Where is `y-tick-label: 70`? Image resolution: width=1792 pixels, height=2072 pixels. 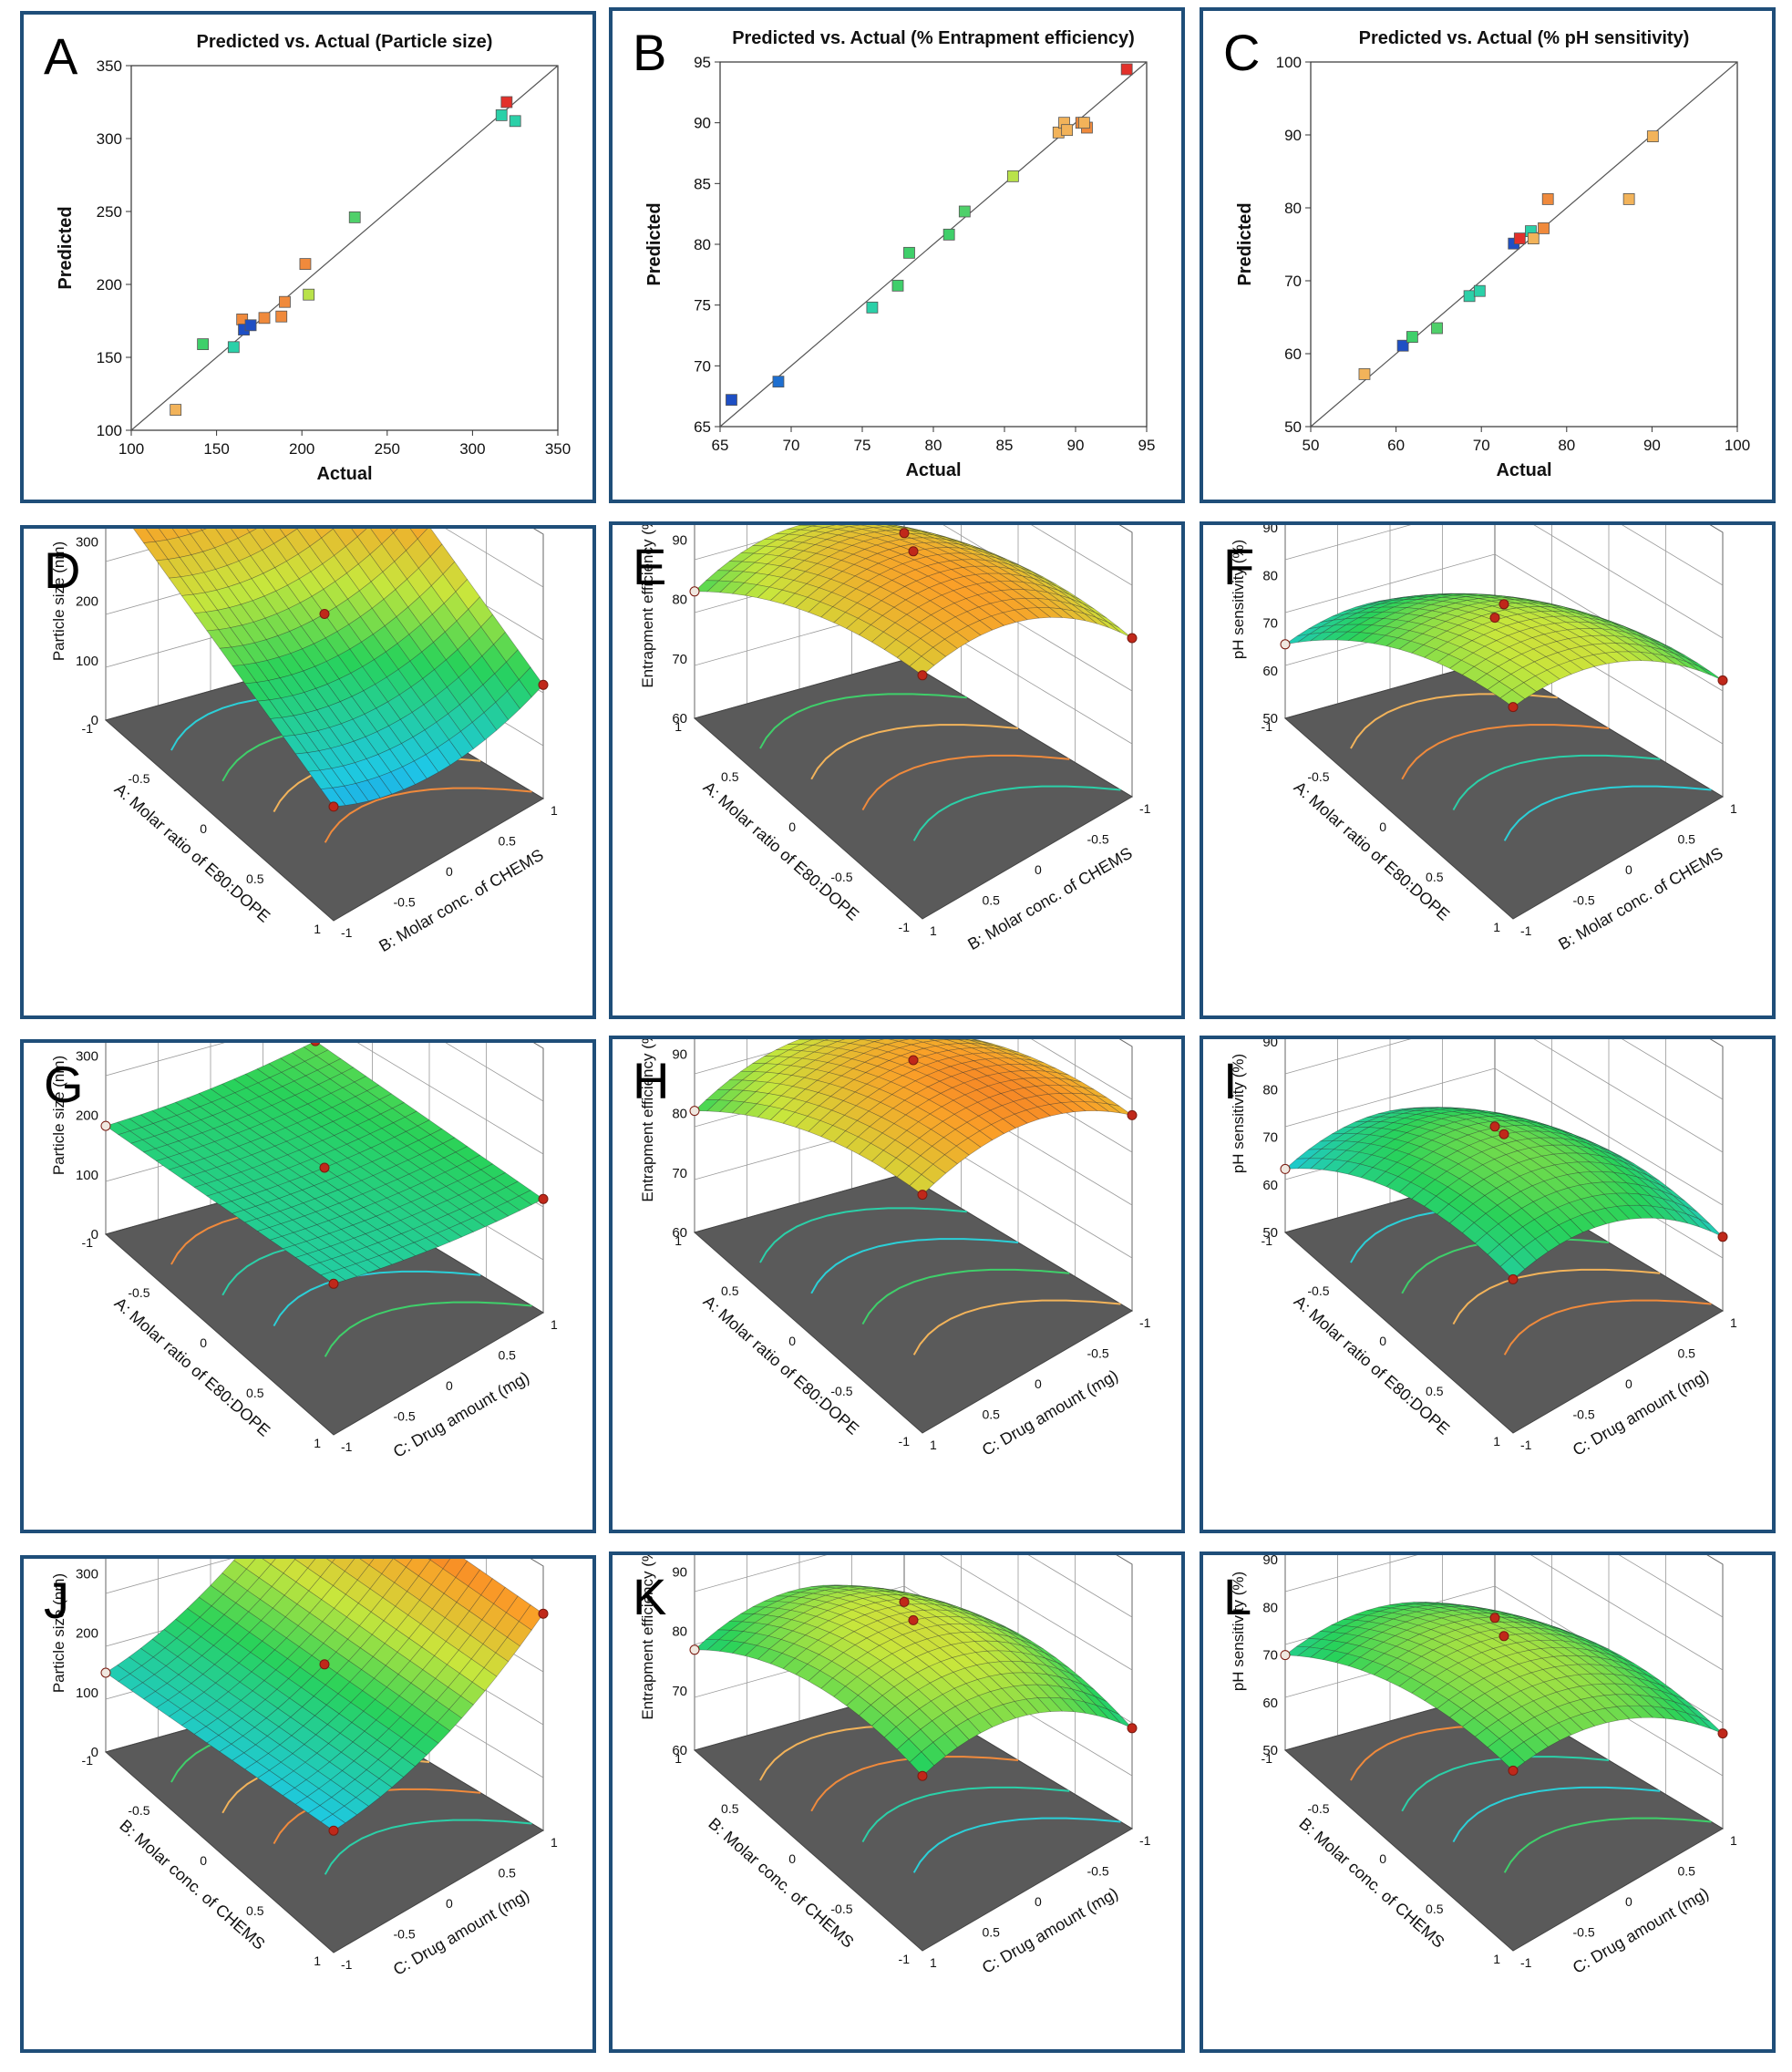 y-tick-label: 70 is located at coordinates (702, 366).